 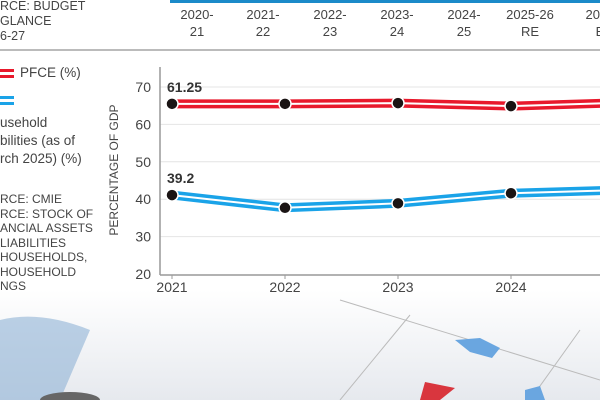 What do you see at coordinates (41, 73) in the screenshot?
I see `legend-pfce: PFCE (%)` at bounding box center [41, 73].